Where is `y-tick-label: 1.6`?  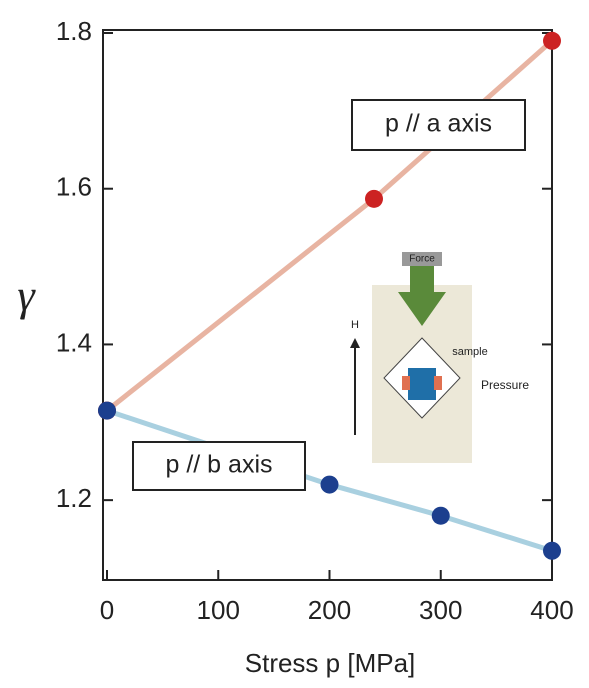
y-tick-label: 1.6 is located at coordinates (74, 187).